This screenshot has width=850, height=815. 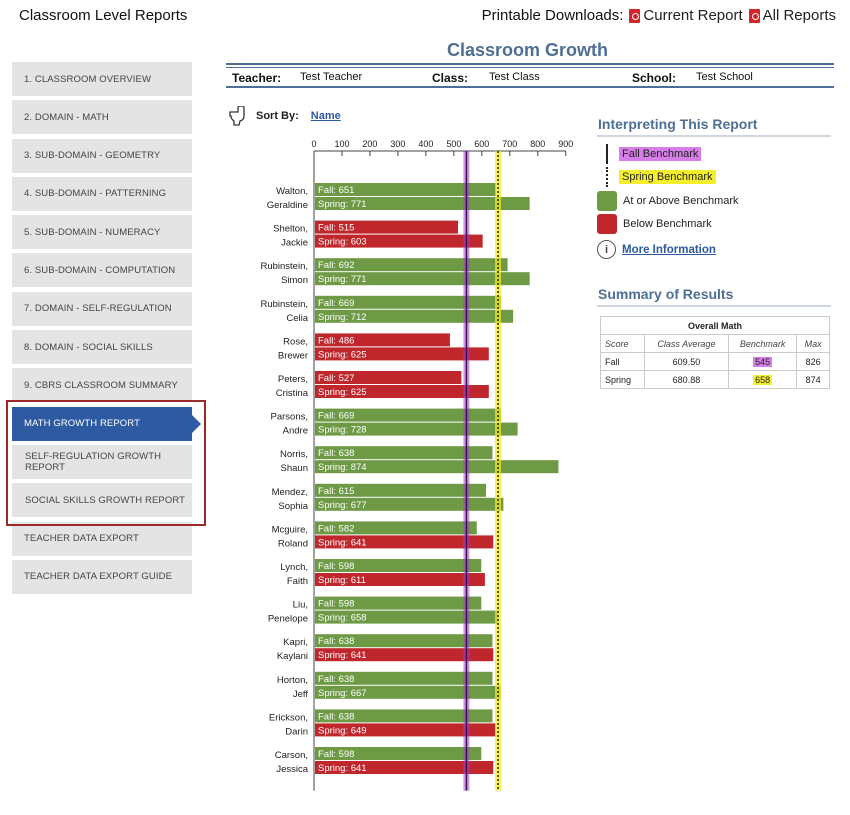 What do you see at coordinates (294, 454) in the screenshot?
I see `student-last-name: Norris,` at bounding box center [294, 454].